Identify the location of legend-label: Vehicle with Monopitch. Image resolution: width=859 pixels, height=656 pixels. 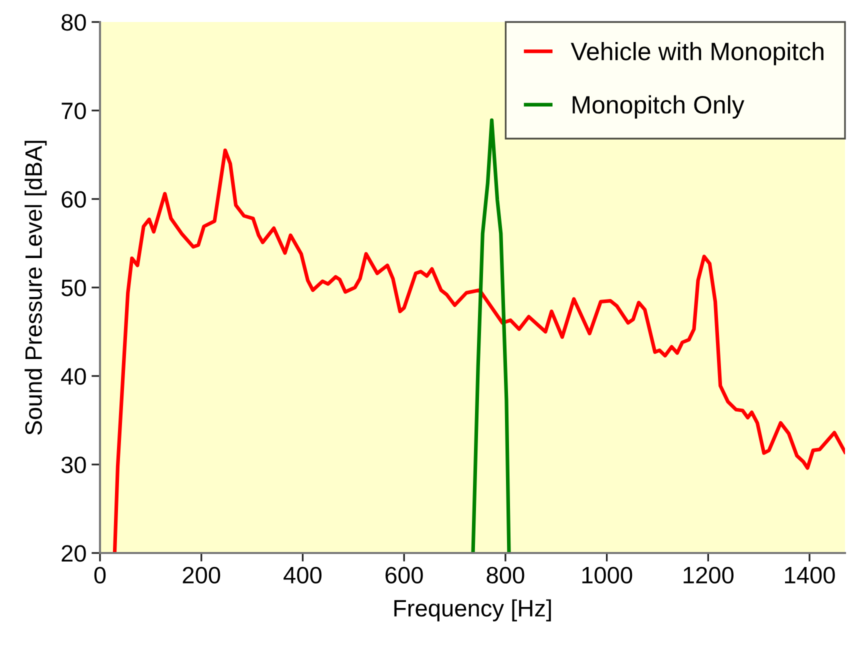
(697, 54).